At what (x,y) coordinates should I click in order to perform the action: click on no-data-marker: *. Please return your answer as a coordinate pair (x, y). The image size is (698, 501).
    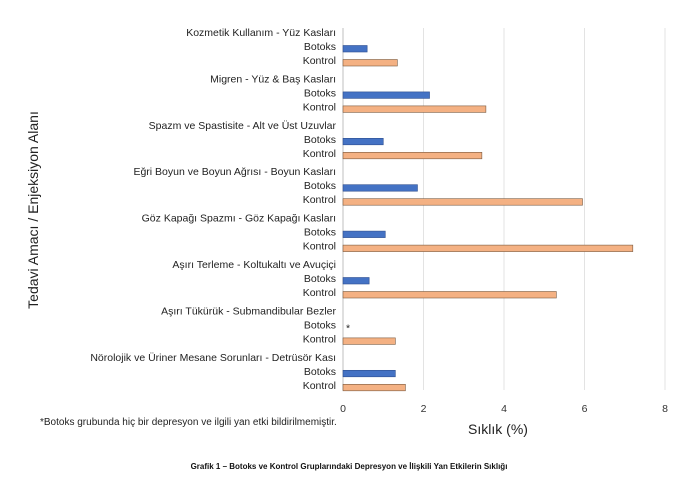
    Looking at the image, I should click on (348, 328).